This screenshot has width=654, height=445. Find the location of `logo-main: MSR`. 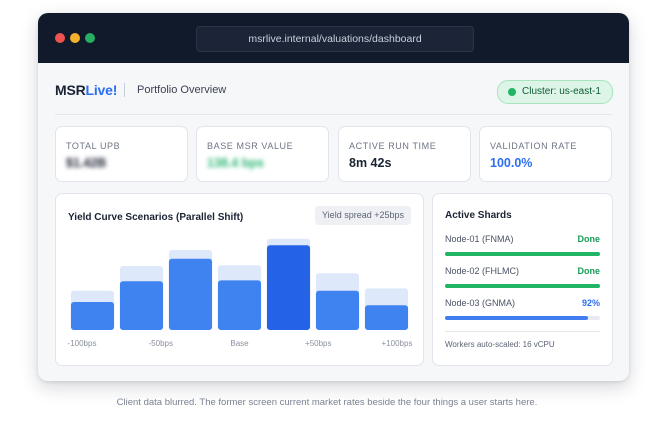

logo-main: MSR is located at coordinates (70, 90).